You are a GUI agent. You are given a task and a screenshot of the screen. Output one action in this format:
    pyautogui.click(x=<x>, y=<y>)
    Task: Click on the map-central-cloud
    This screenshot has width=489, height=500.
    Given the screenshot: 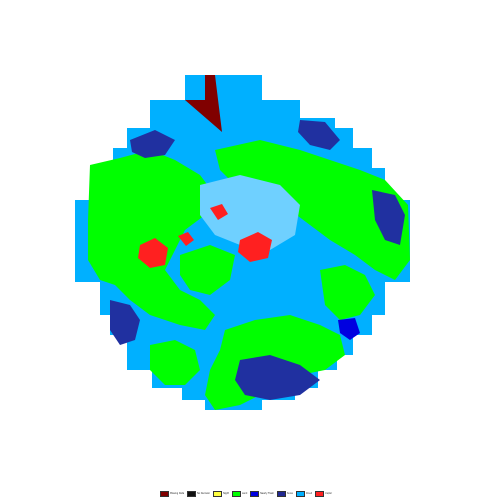 What is the action you would take?
    pyautogui.click(x=250, y=212)
    